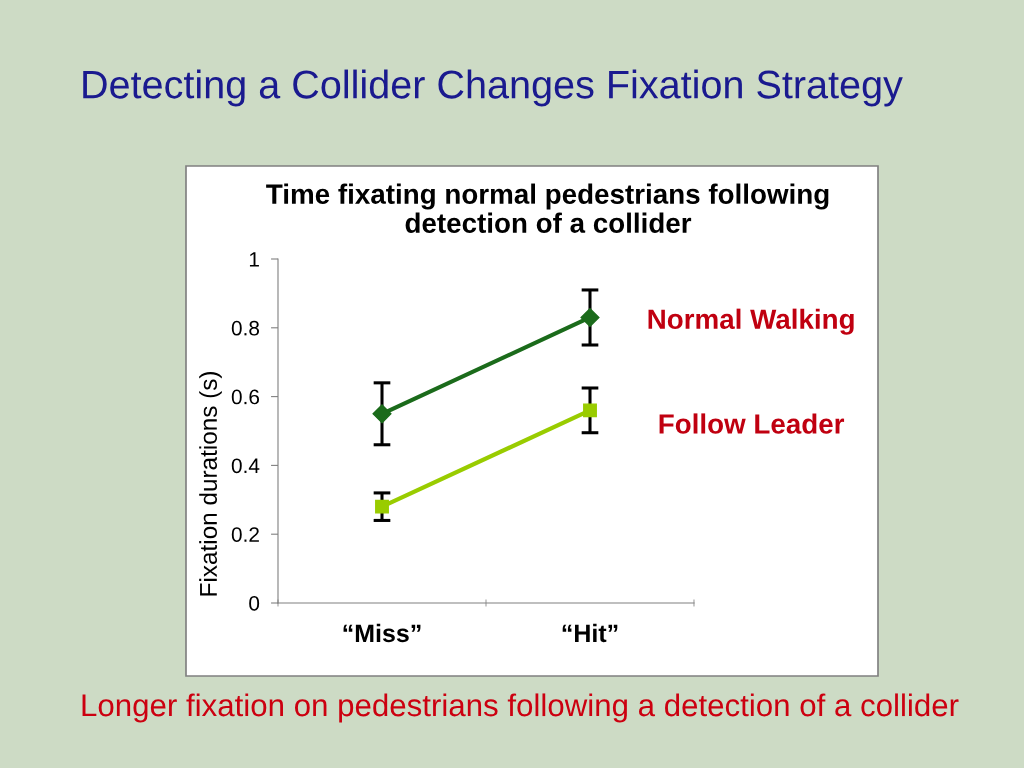  What do you see at coordinates (752, 423) in the screenshot?
I see `text: Follow Leader` at bounding box center [752, 423].